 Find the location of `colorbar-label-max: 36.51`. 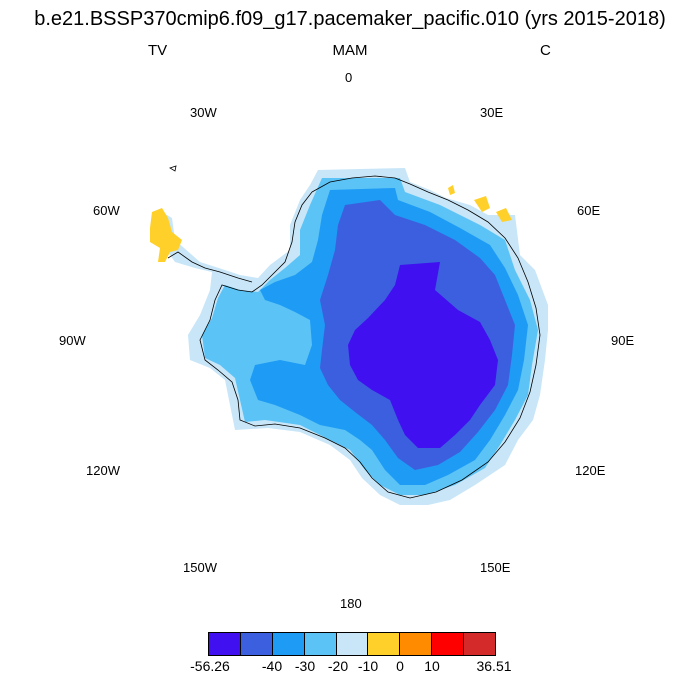

colorbar-label-max: 36.51 is located at coordinates (494, 666).